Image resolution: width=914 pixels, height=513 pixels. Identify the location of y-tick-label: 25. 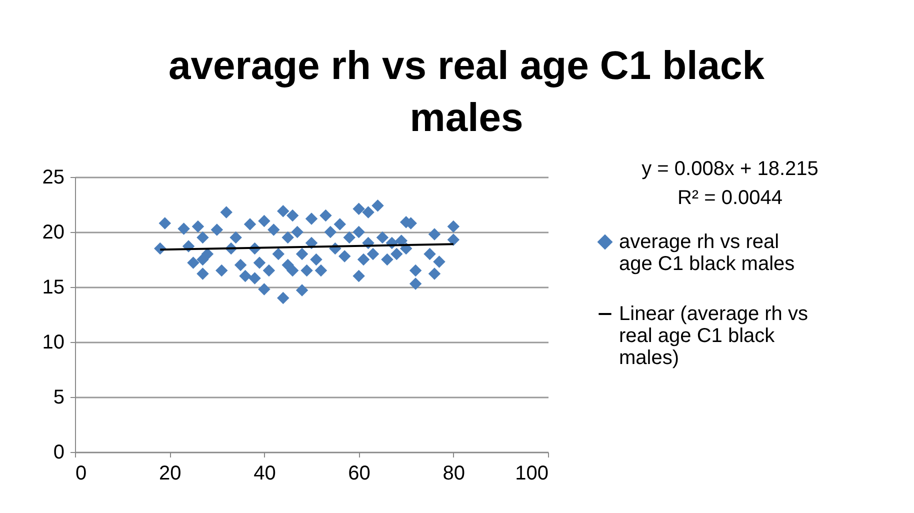
(53, 177).